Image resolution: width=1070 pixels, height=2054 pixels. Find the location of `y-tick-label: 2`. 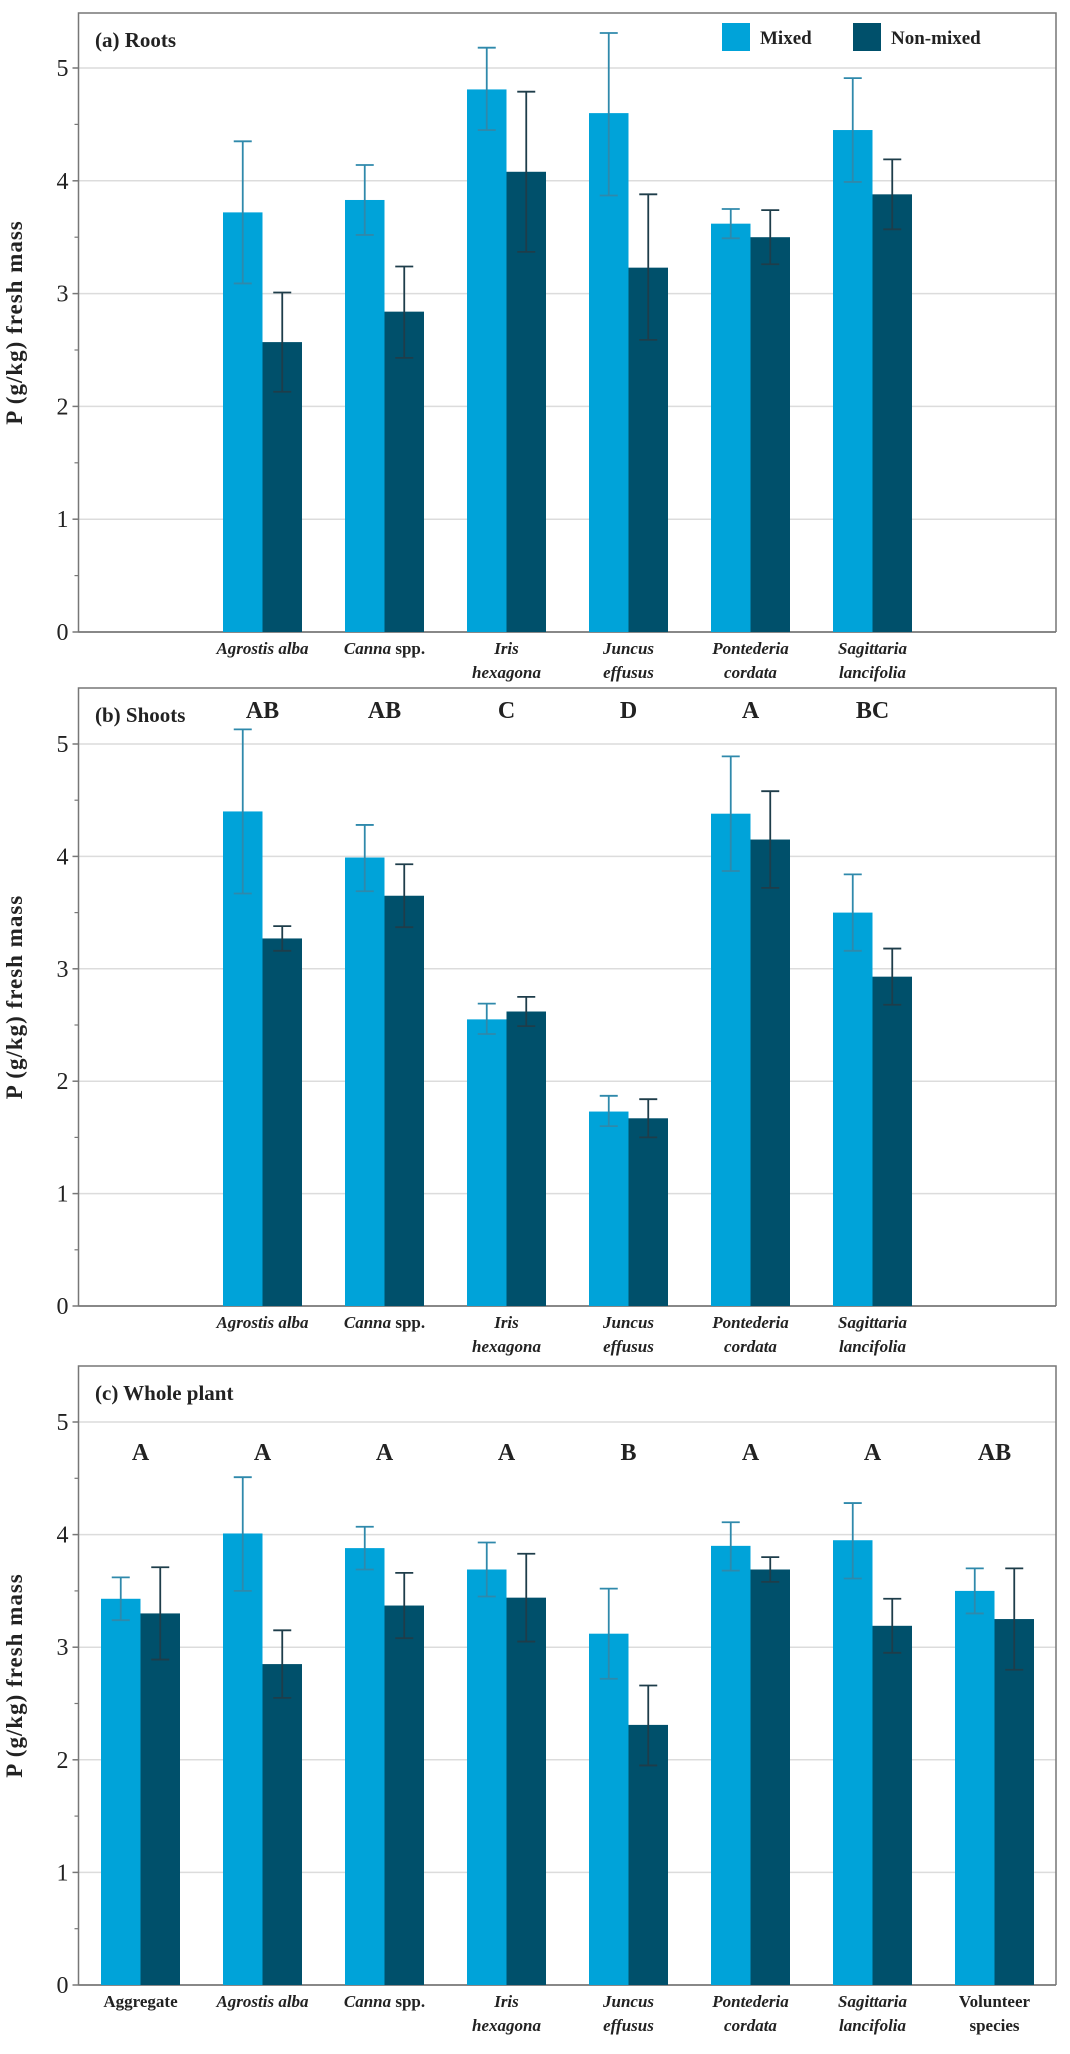

y-tick-label: 2 is located at coordinates (63, 407).